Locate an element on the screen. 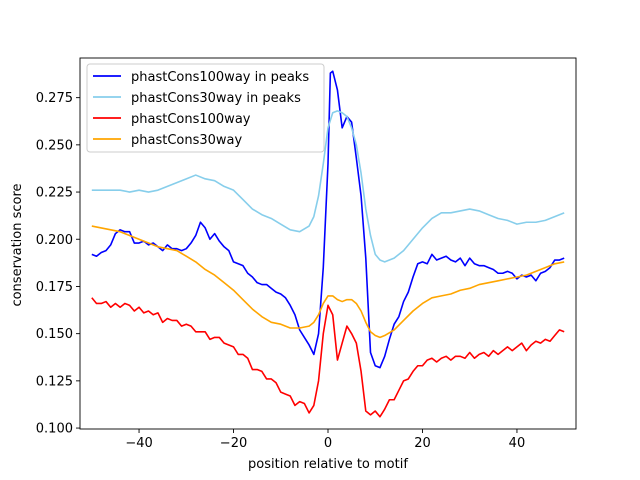  y-tick-label: 0.175 is located at coordinates (54, 287).